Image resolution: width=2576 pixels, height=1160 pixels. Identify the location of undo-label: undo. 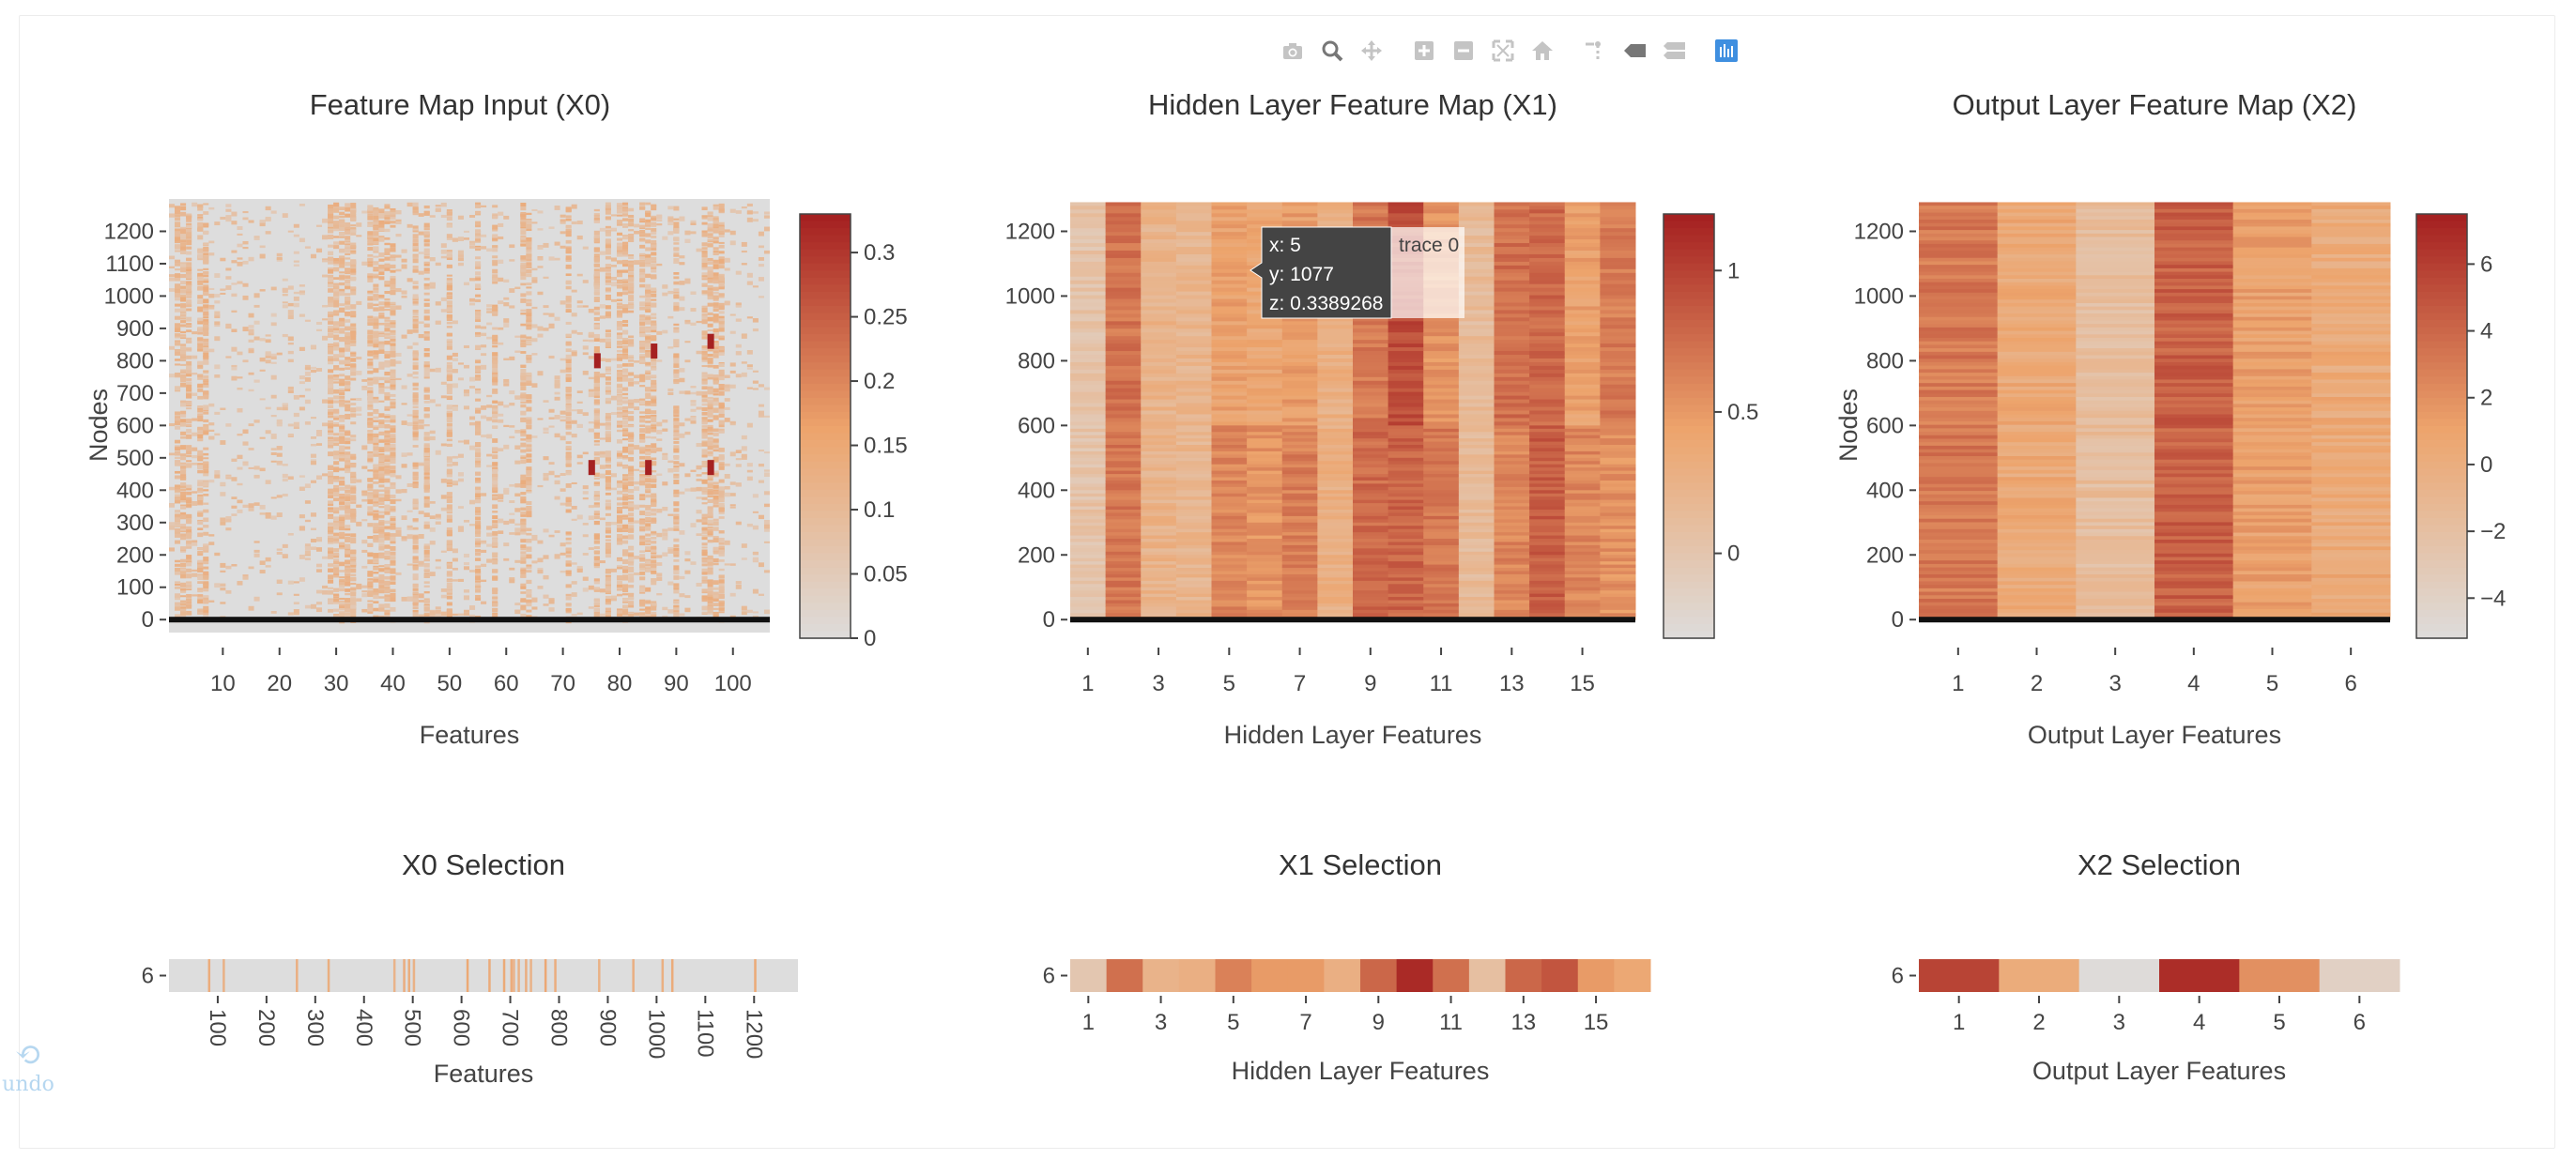
(28, 1084).